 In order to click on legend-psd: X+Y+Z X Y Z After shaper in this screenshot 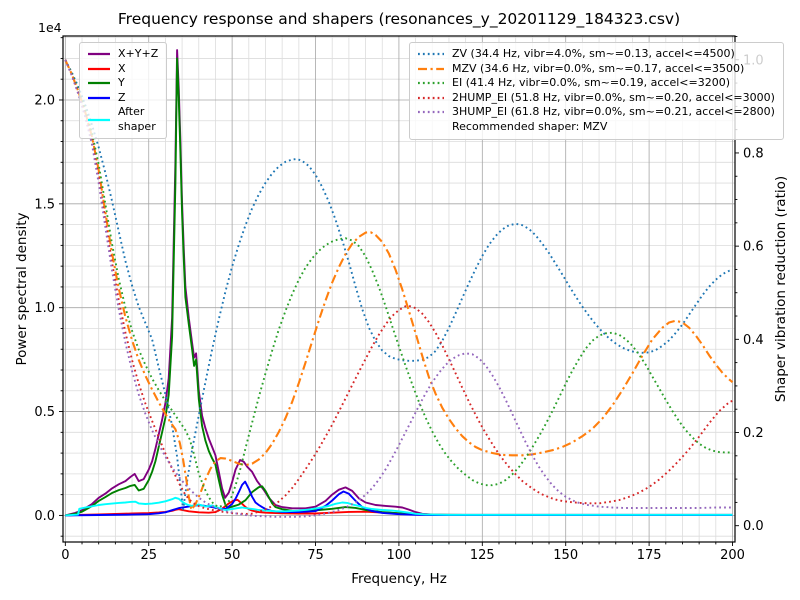, I will do `click(123, 91)`.